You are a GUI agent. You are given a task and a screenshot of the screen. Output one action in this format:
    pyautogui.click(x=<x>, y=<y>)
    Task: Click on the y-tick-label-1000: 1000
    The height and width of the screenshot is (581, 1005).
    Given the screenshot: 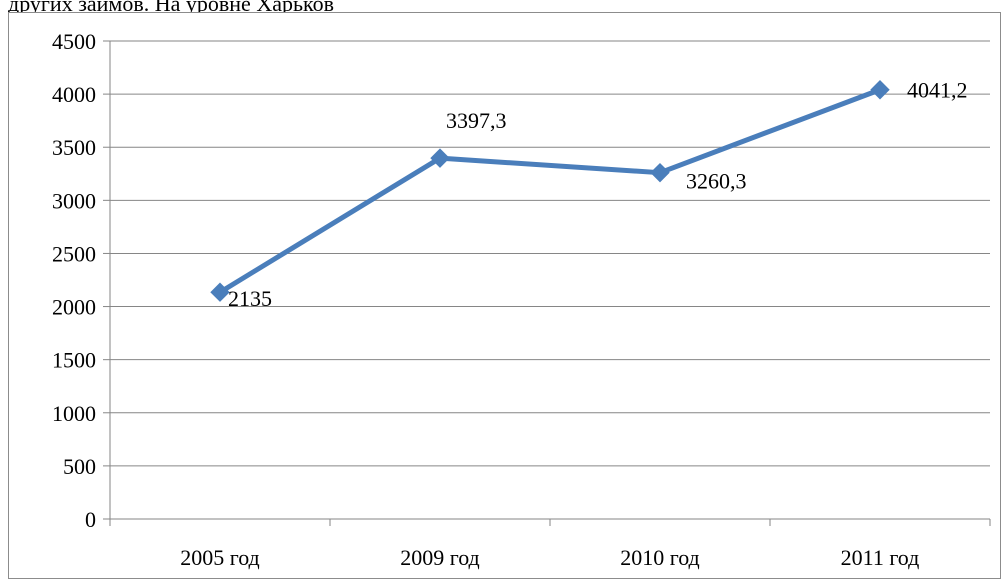 What is the action you would take?
    pyautogui.click(x=74, y=413)
    